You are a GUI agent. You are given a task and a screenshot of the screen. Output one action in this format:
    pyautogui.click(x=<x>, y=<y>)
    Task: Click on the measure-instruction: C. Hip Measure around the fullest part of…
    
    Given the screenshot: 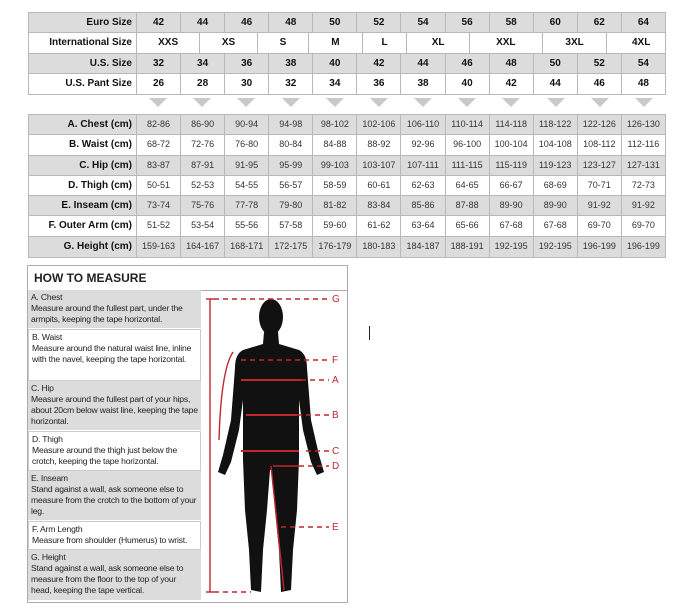 What is the action you would take?
    pyautogui.click(x=114, y=406)
    